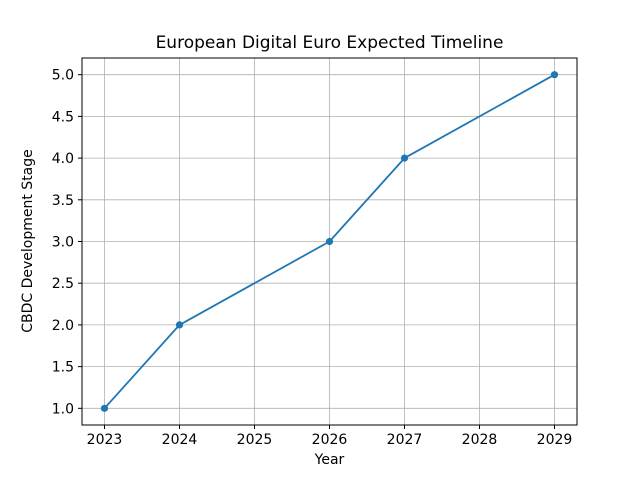  What do you see at coordinates (63, 326) in the screenshot?
I see `y-tick-label: 2.0` at bounding box center [63, 326].